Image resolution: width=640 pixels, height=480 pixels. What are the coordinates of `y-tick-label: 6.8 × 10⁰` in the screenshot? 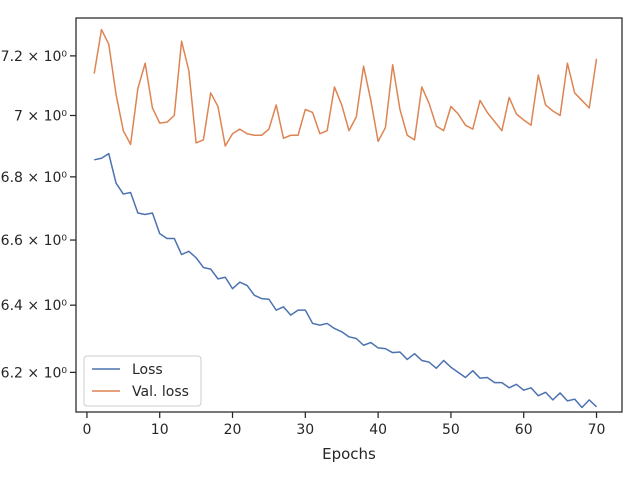 It's located at (34, 178).